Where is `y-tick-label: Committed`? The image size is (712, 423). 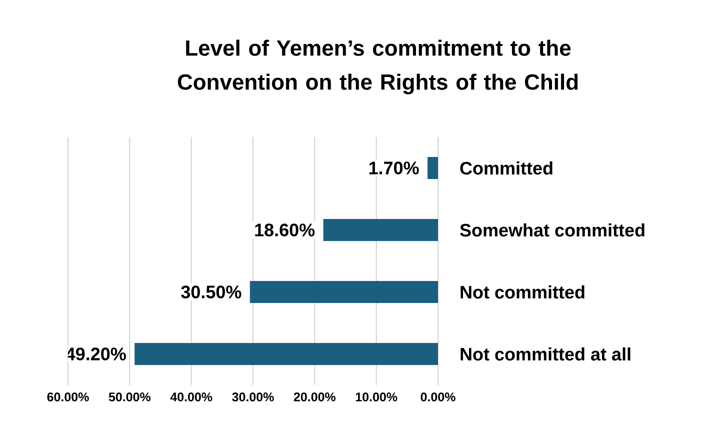
y-tick-label: Committed is located at coordinates (506, 168).